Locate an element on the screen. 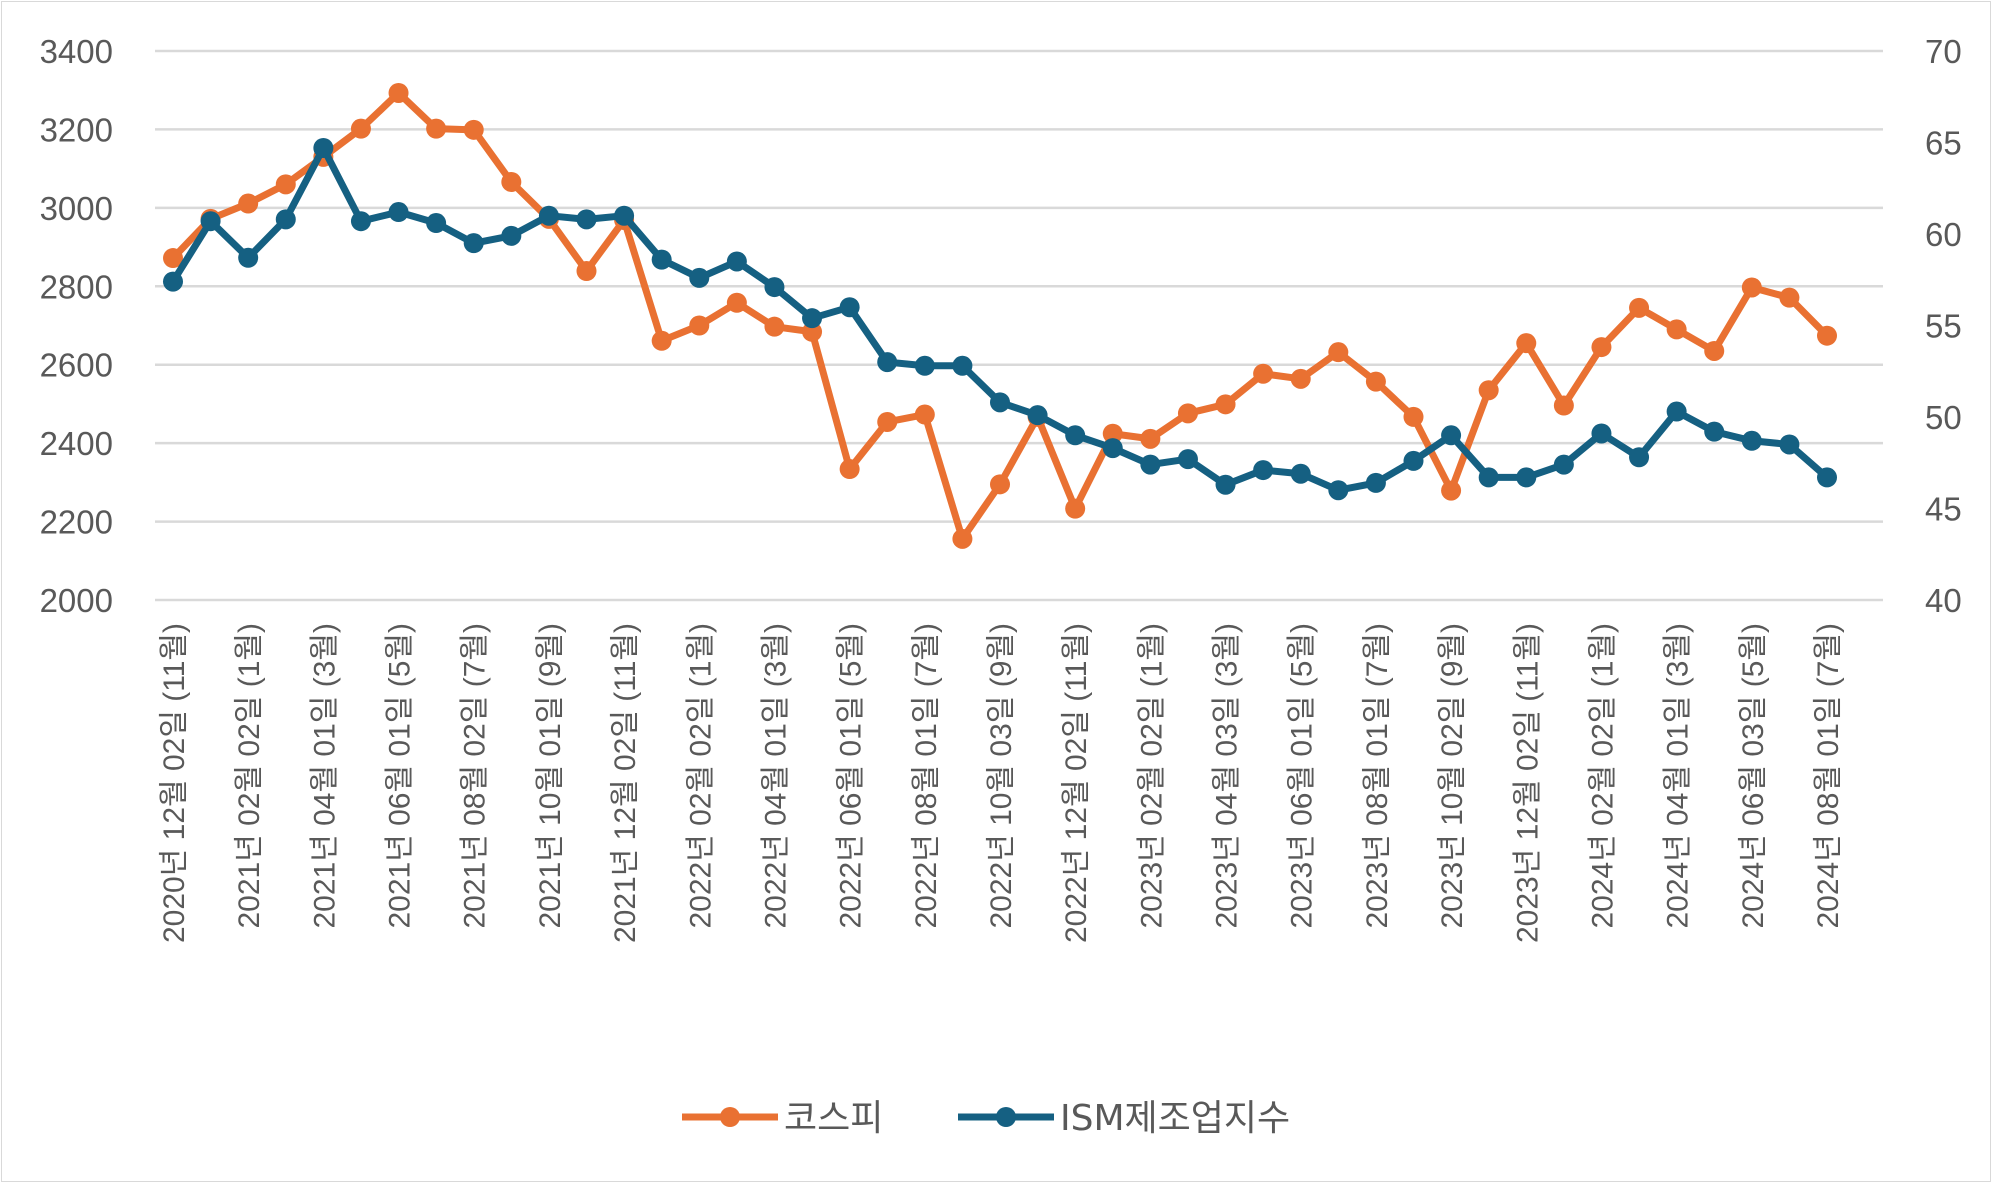 The width and height of the screenshot is (1994, 1185). y-left-tick-label: 3000 is located at coordinates (76, 208).